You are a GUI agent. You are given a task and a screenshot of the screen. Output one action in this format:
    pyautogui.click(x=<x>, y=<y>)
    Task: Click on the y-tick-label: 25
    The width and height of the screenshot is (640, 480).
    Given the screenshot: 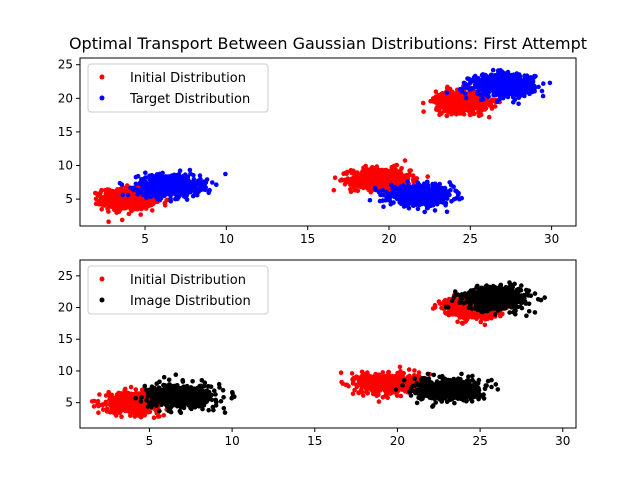 What is the action you would take?
    pyautogui.click(x=65, y=65)
    